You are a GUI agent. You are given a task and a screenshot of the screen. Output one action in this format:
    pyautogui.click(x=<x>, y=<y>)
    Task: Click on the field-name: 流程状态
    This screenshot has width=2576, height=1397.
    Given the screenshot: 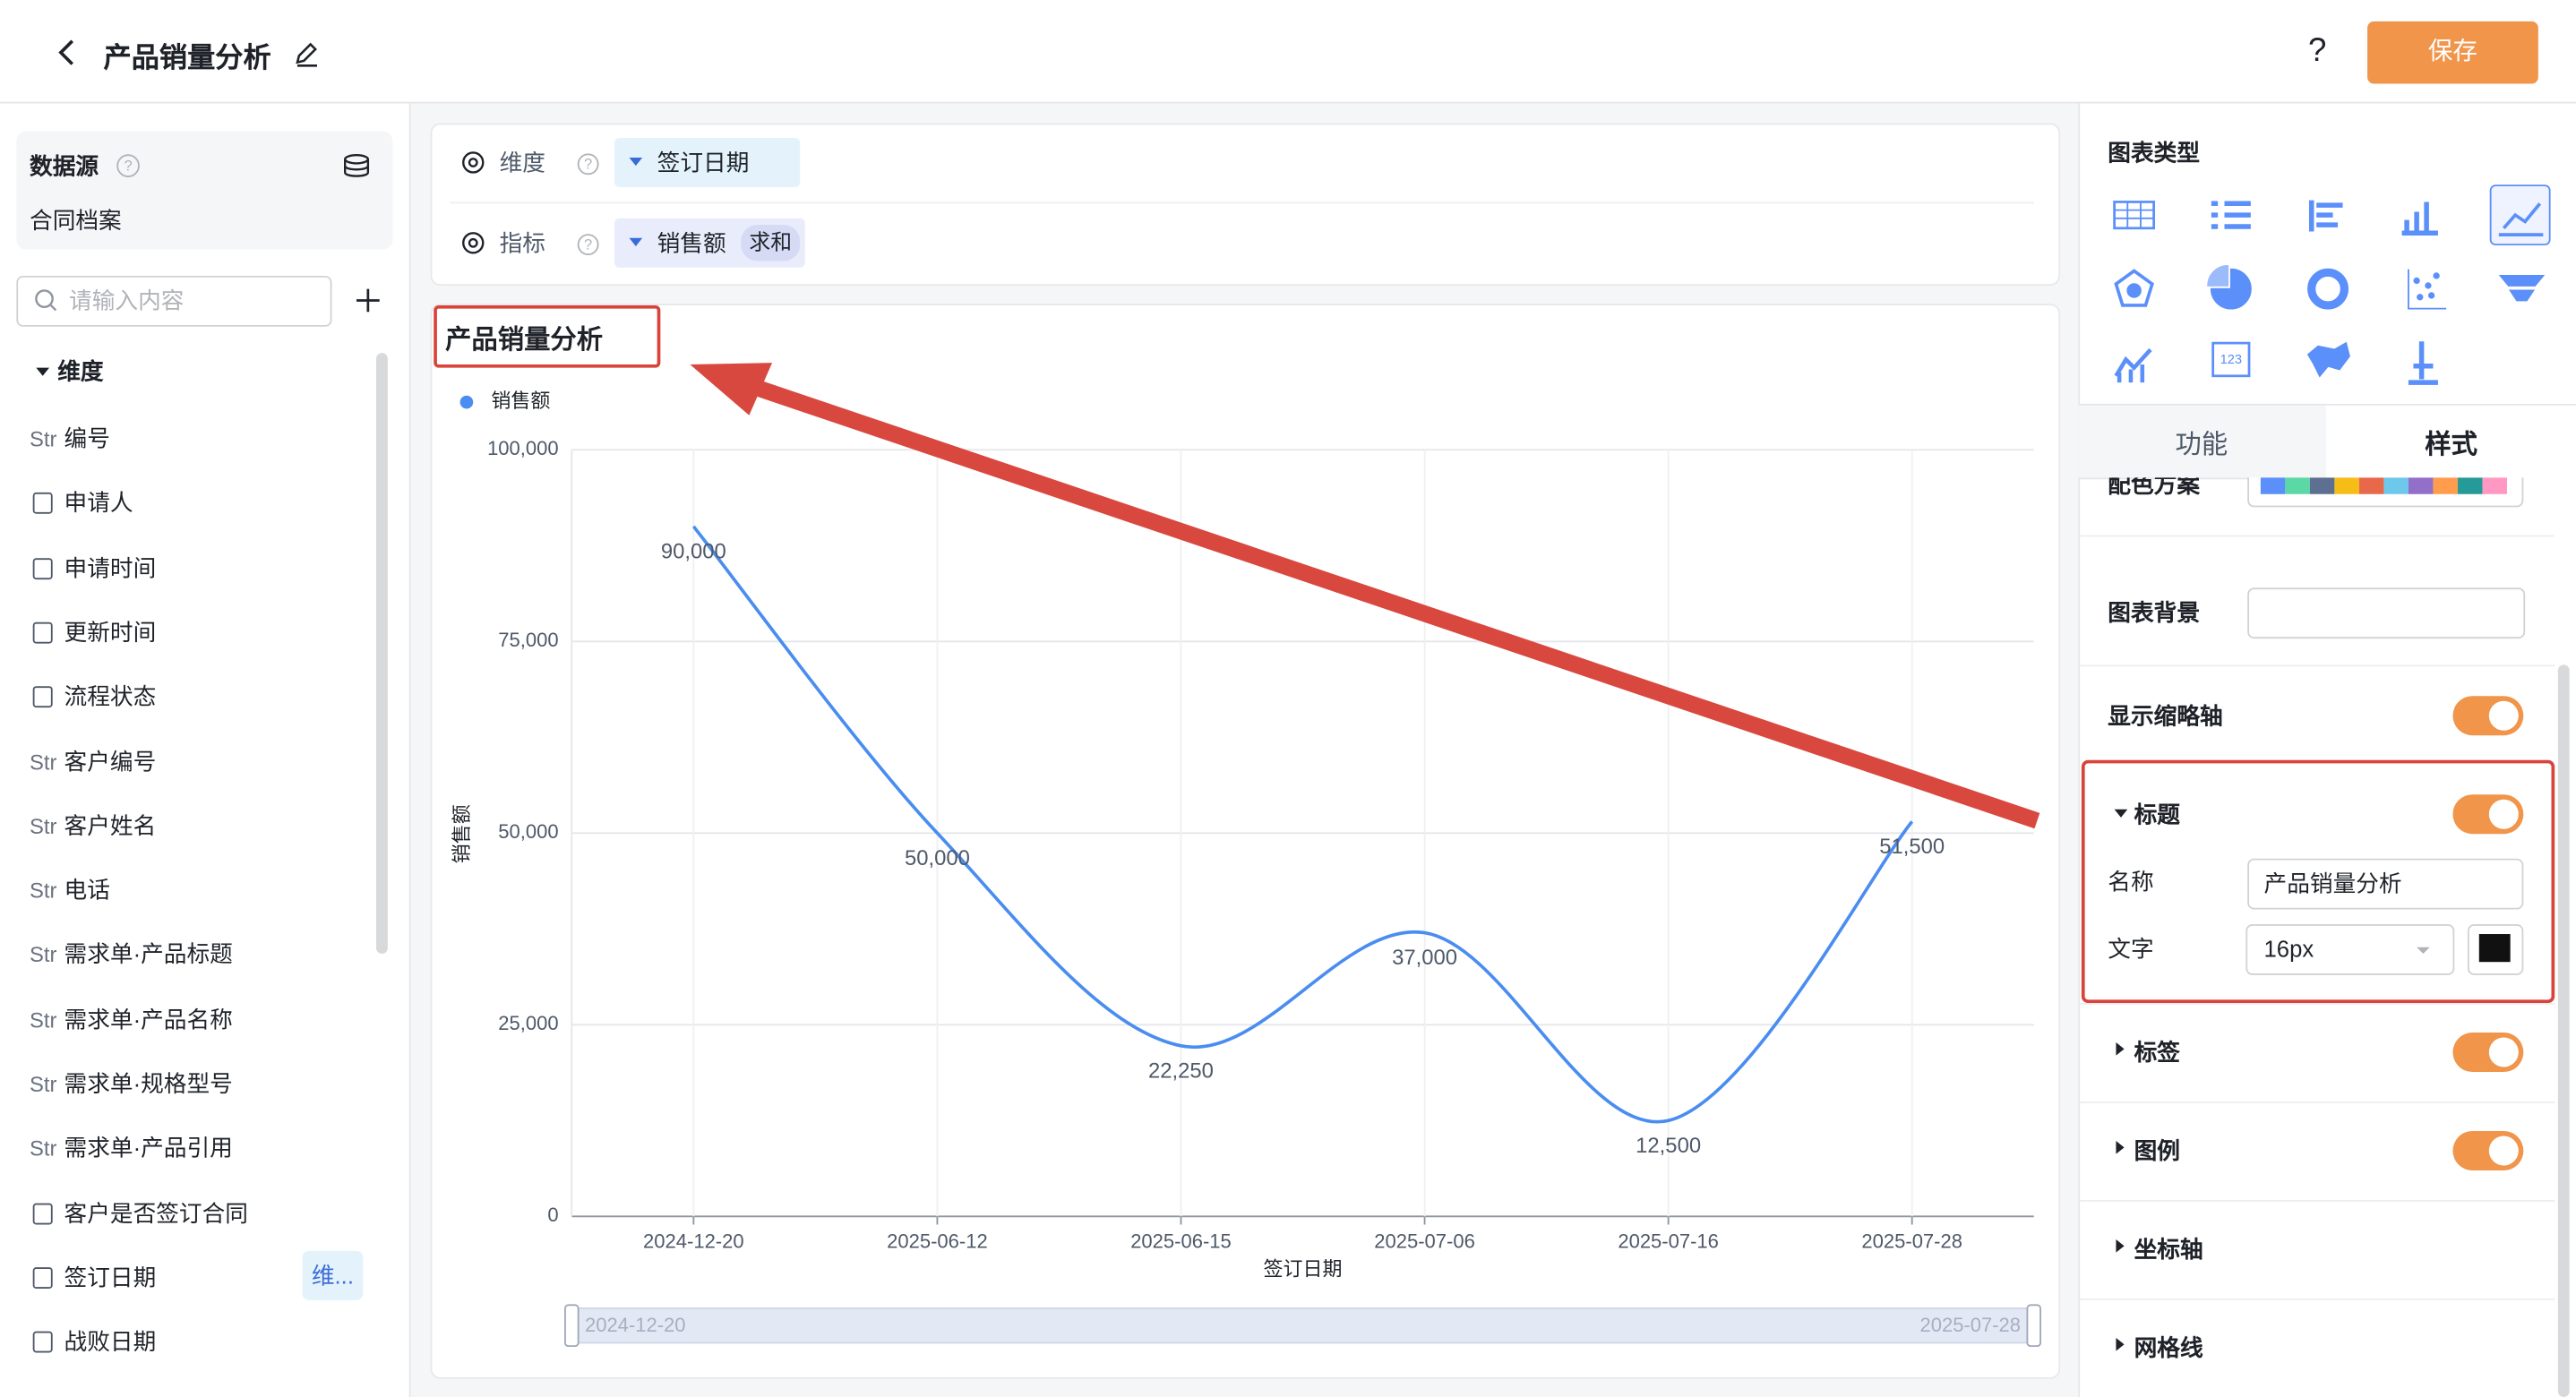 What is the action you would take?
    pyautogui.click(x=110, y=696)
    